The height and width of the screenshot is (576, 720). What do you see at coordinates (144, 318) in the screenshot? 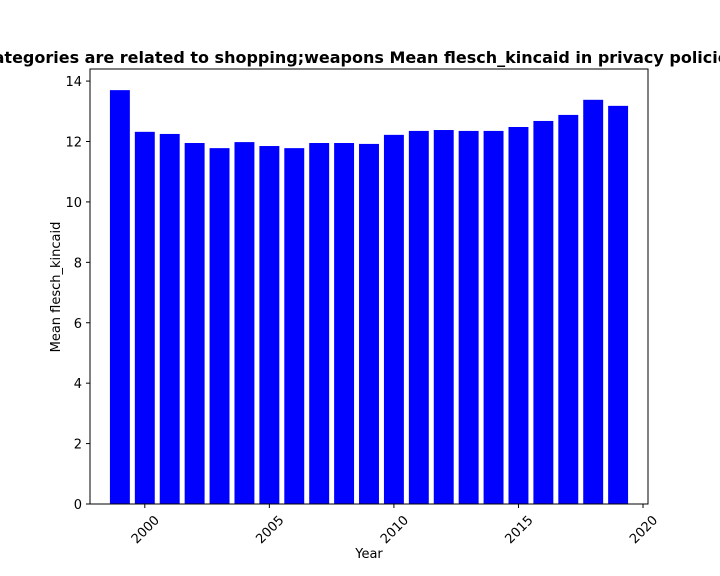
I see `bar-2000` at bounding box center [144, 318].